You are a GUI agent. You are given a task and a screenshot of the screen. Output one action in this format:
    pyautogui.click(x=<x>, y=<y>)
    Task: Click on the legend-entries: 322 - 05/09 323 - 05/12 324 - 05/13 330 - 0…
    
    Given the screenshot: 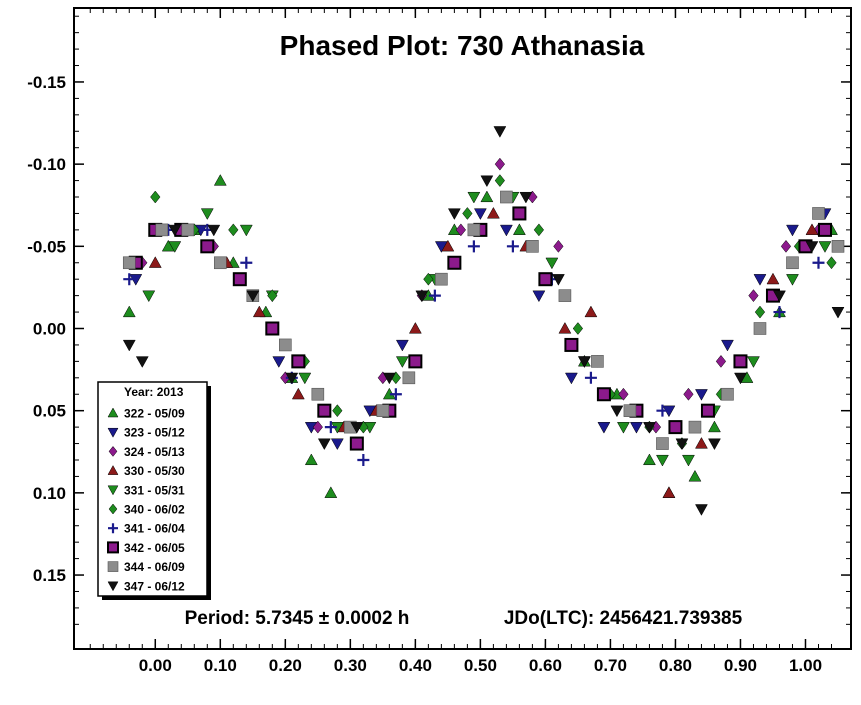 What is the action you would take?
    pyautogui.click(x=146, y=500)
    